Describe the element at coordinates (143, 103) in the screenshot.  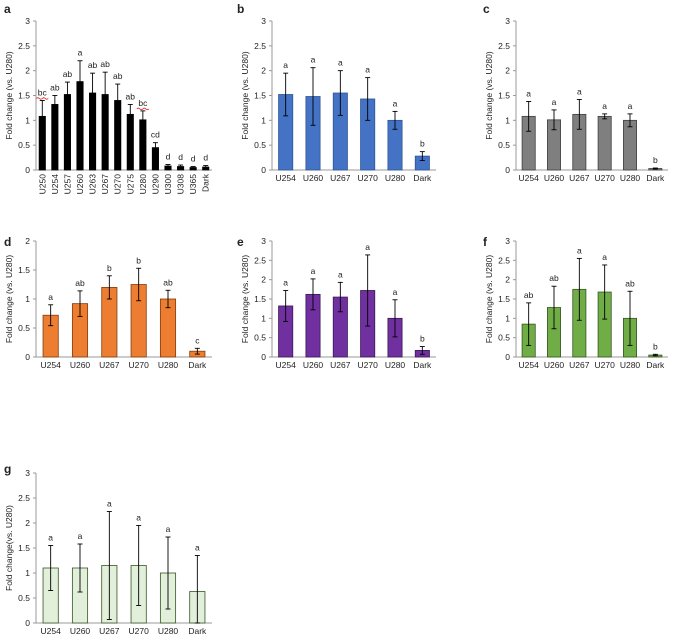
I see `significance-label: bc` at that location.